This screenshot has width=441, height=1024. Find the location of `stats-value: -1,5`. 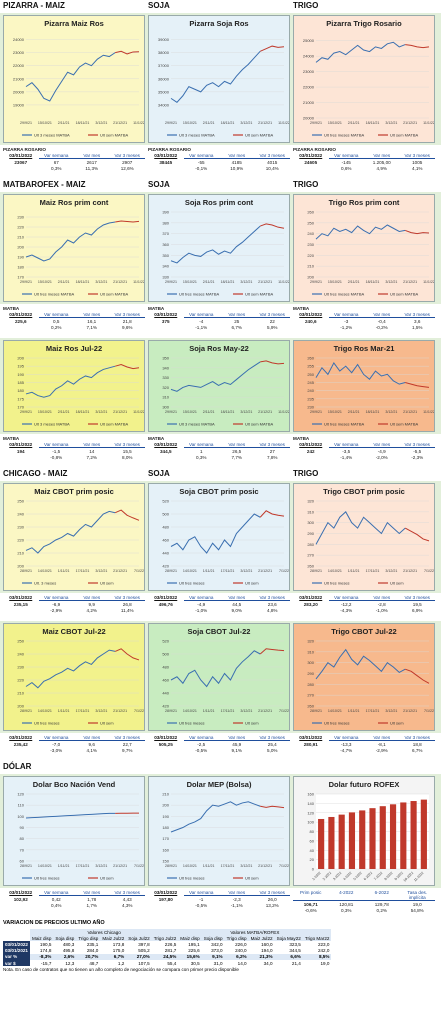

stats-value: -1,5 is located at coordinates (56, 451).